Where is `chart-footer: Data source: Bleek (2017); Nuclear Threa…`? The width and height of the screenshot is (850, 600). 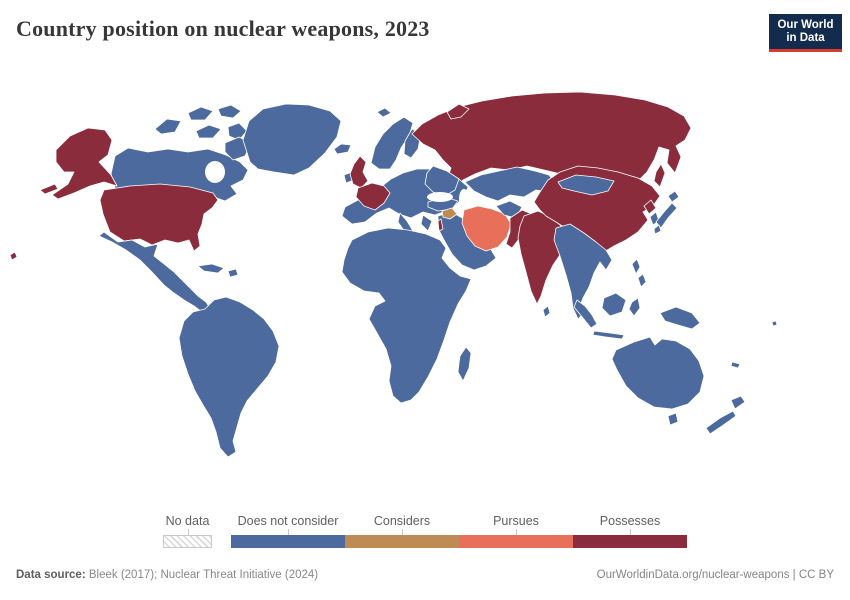
chart-footer: Data source: Bleek (2017); Nuclear Threa… is located at coordinates (425, 575).